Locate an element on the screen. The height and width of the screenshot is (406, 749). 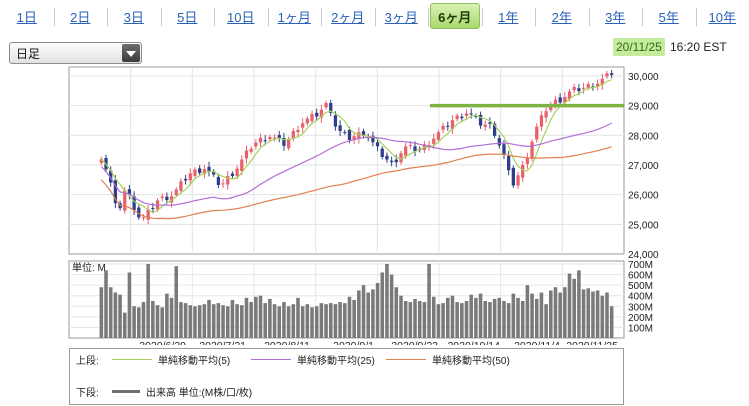
ma50-line is located at coordinates (356, 183).